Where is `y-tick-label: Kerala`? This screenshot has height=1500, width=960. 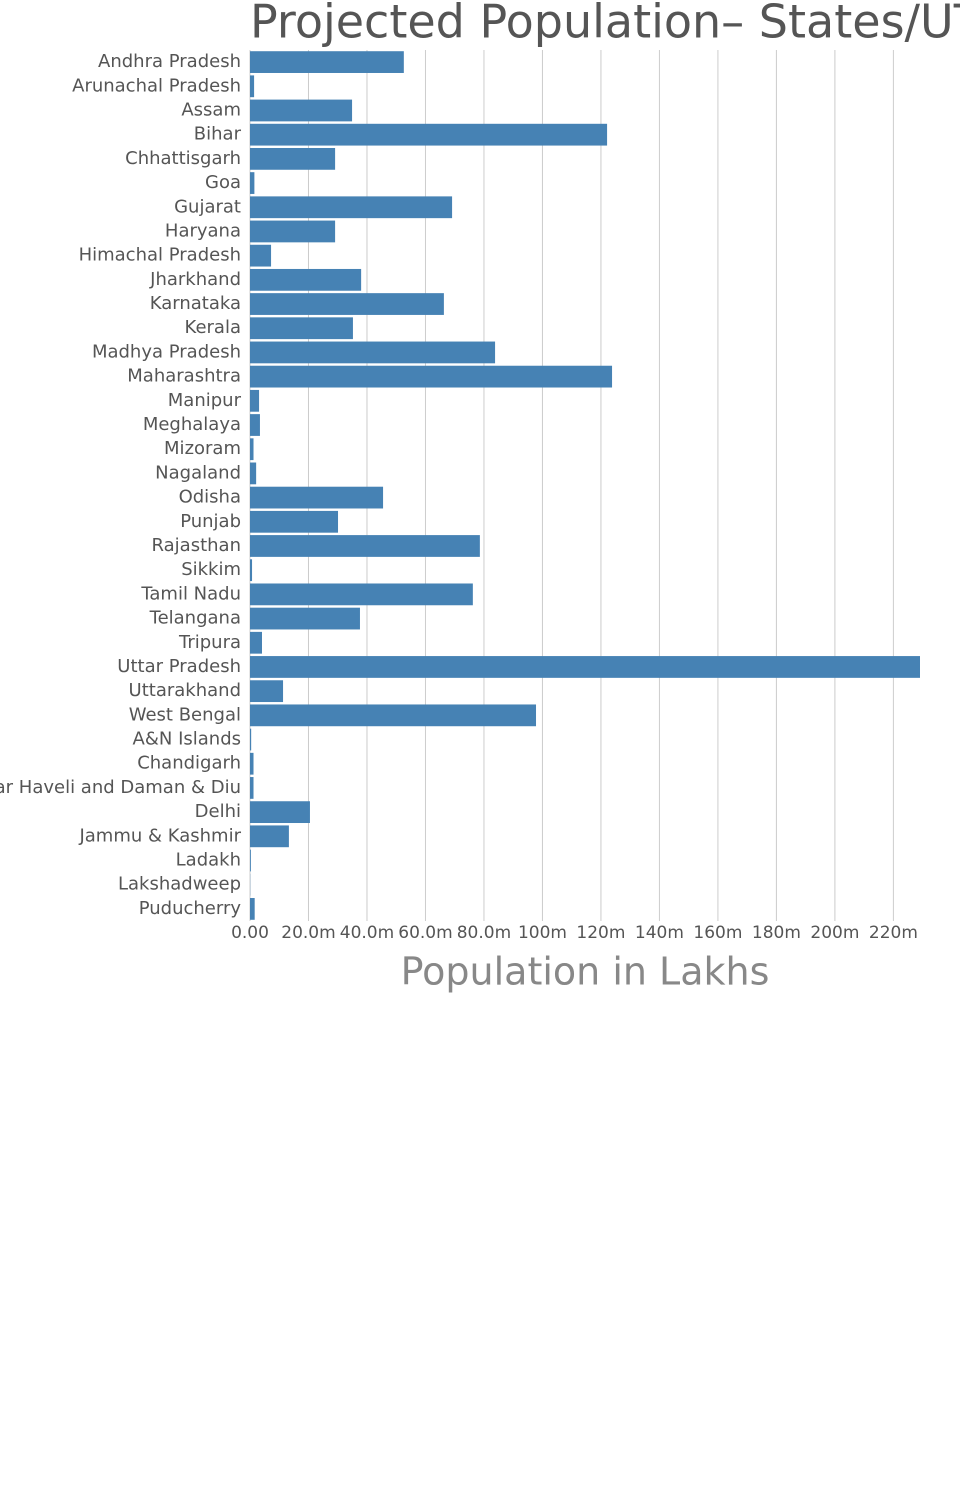 y-tick-label: Kerala is located at coordinates (213, 327).